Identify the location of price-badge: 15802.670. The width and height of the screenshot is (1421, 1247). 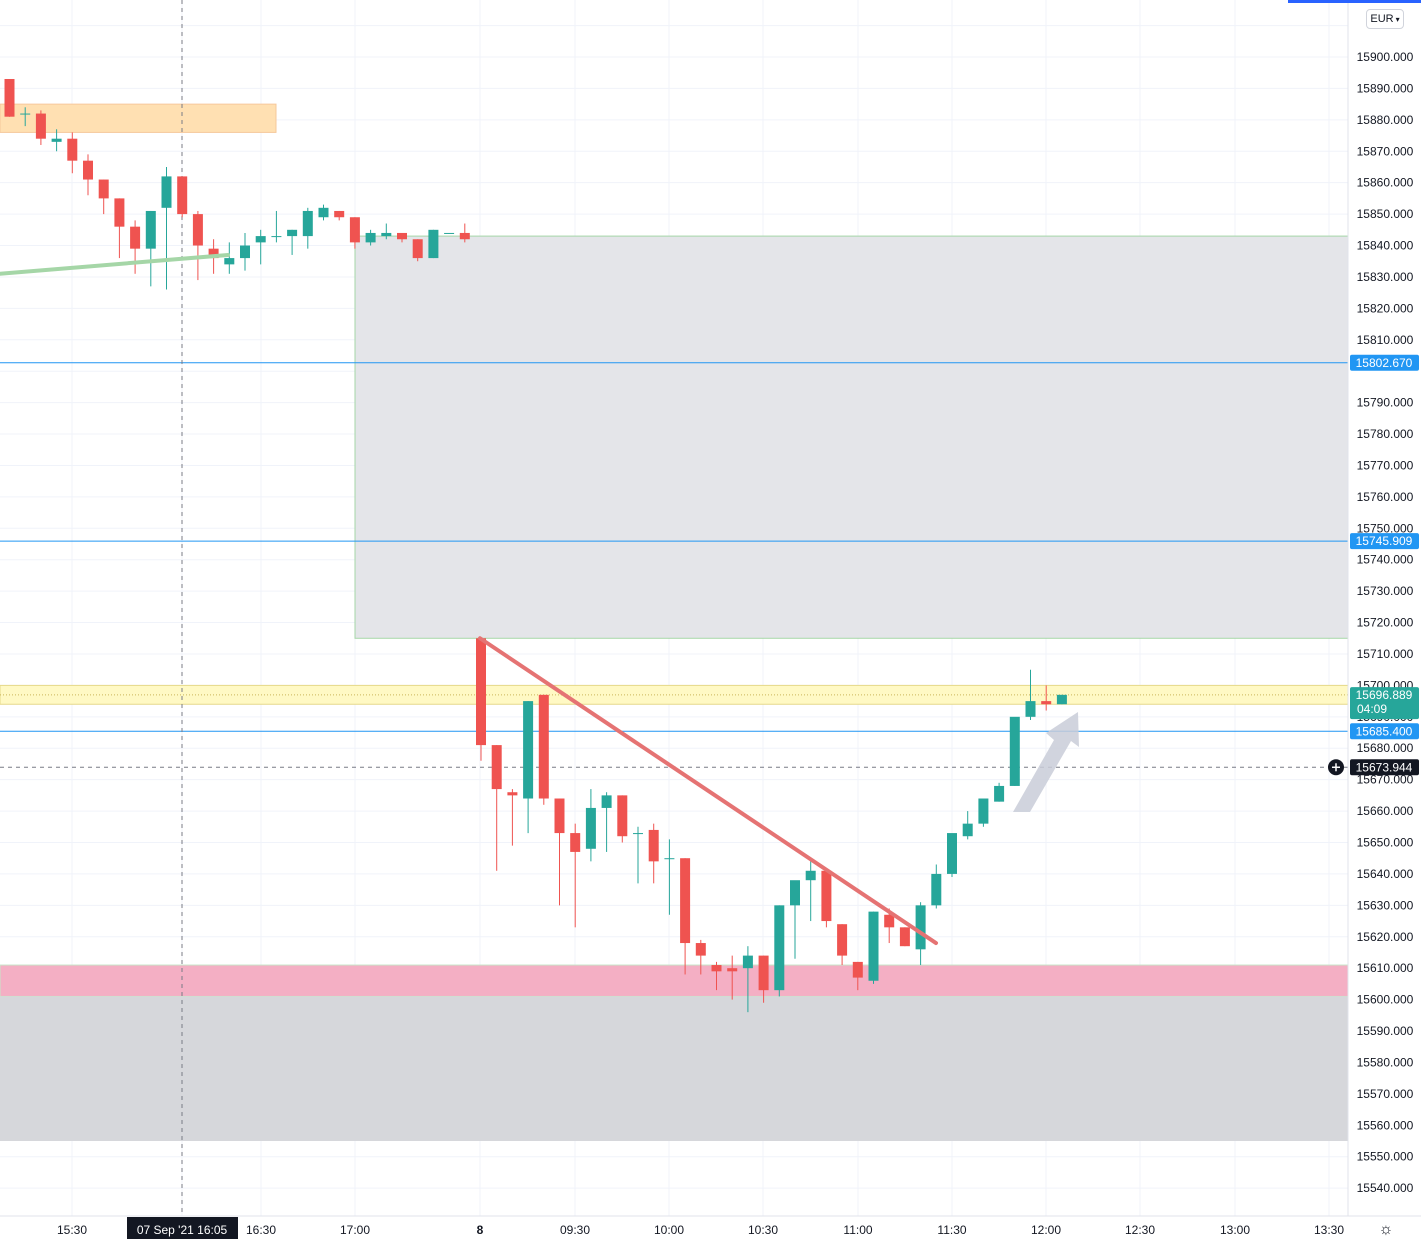
(1384, 362).